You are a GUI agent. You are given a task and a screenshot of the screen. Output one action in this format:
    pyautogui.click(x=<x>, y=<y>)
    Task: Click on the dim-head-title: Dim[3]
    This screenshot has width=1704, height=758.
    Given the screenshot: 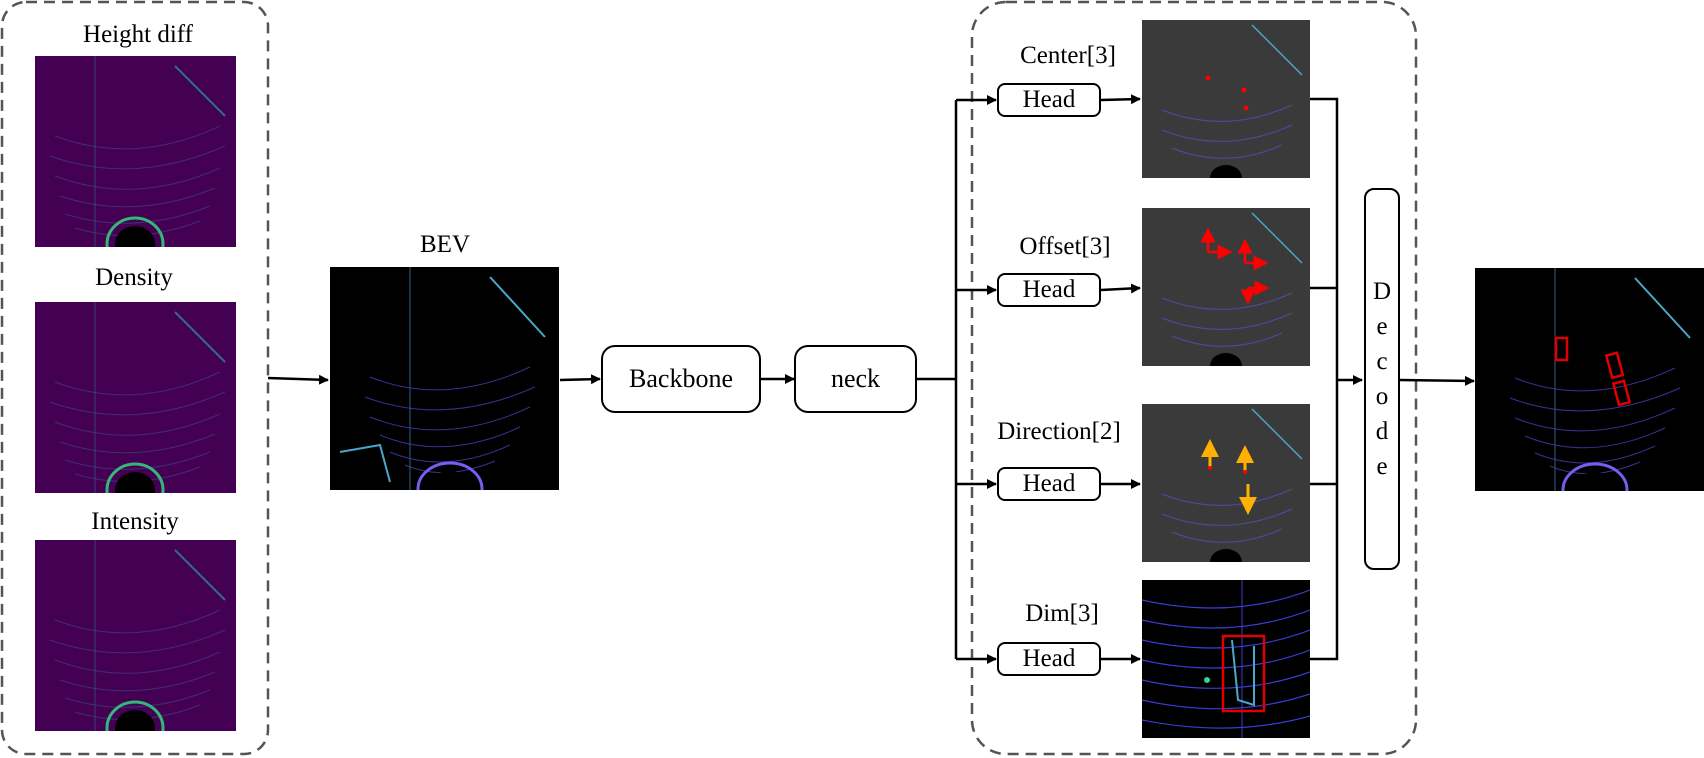 What is the action you would take?
    pyautogui.click(x=1062, y=613)
    